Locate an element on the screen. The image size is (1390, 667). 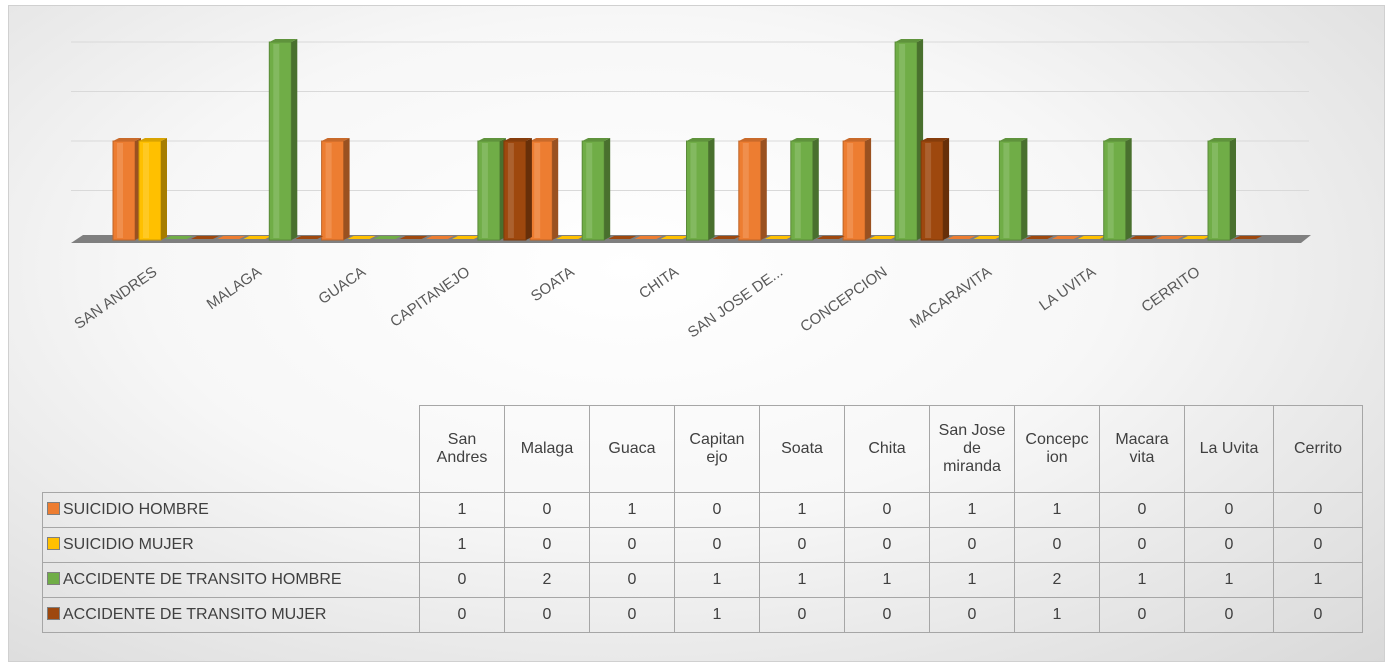
table-corner-cell is located at coordinates (231, 449).